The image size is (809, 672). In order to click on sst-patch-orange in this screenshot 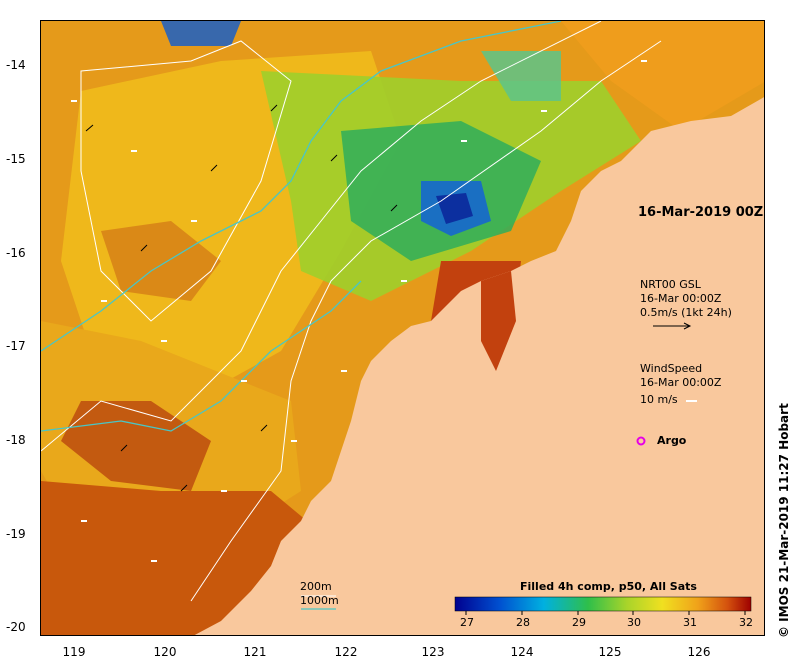, I will do `click(161, 261)`.